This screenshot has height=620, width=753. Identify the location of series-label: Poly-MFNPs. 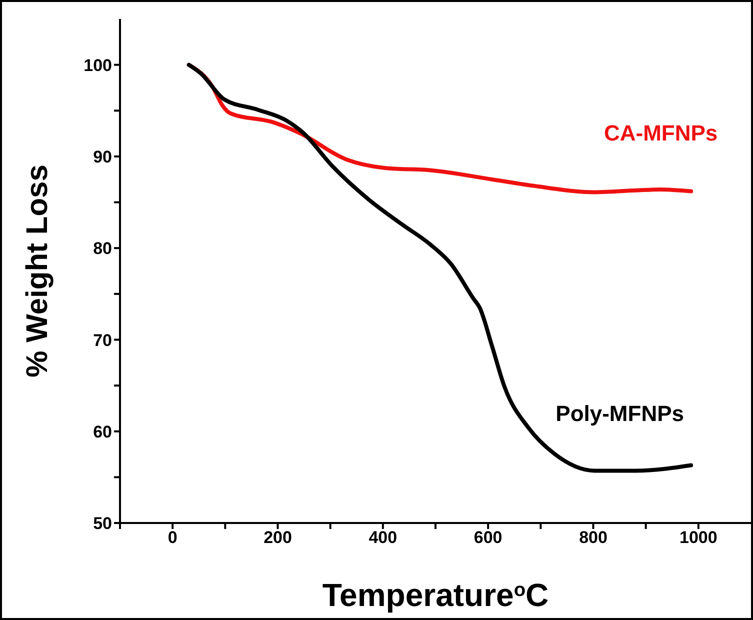
(620, 413).